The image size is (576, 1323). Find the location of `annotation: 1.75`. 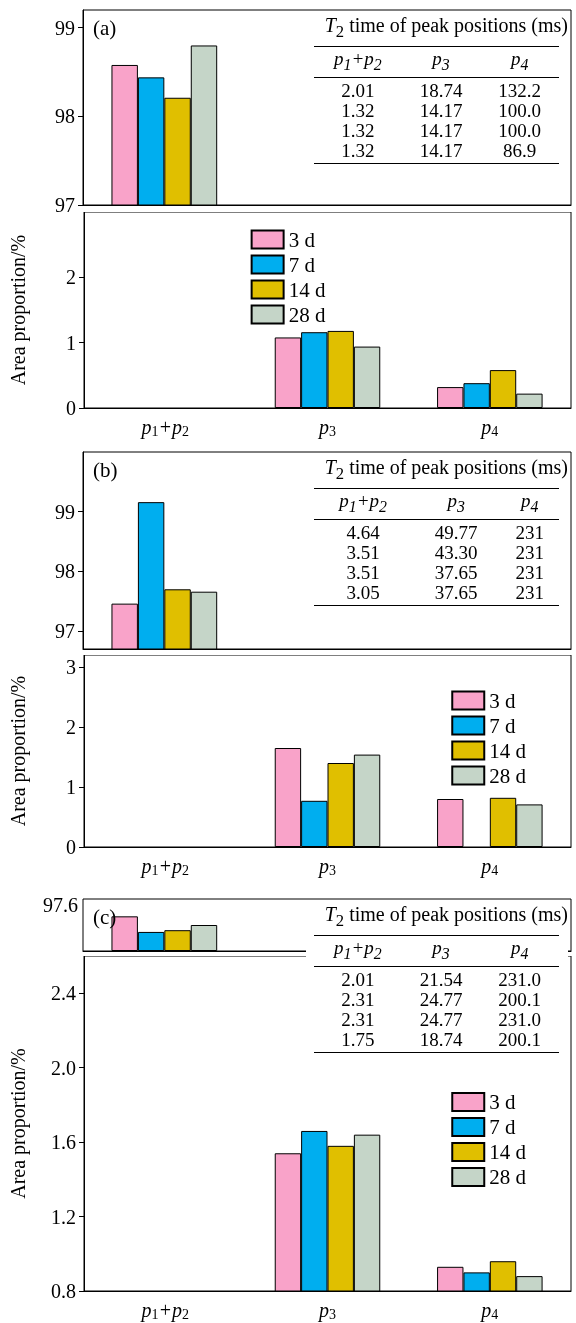

annotation: 1.75 is located at coordinates (358, 1040).